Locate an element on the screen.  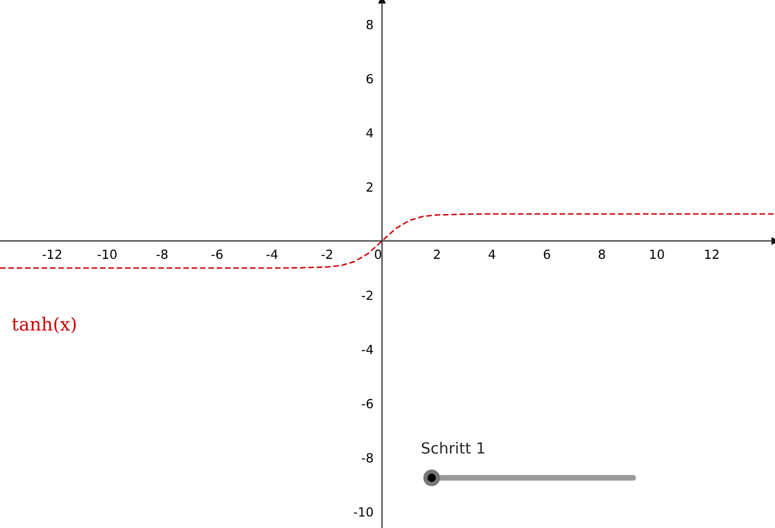
x-tick-label: -8 is located at coordinates (162, 254).